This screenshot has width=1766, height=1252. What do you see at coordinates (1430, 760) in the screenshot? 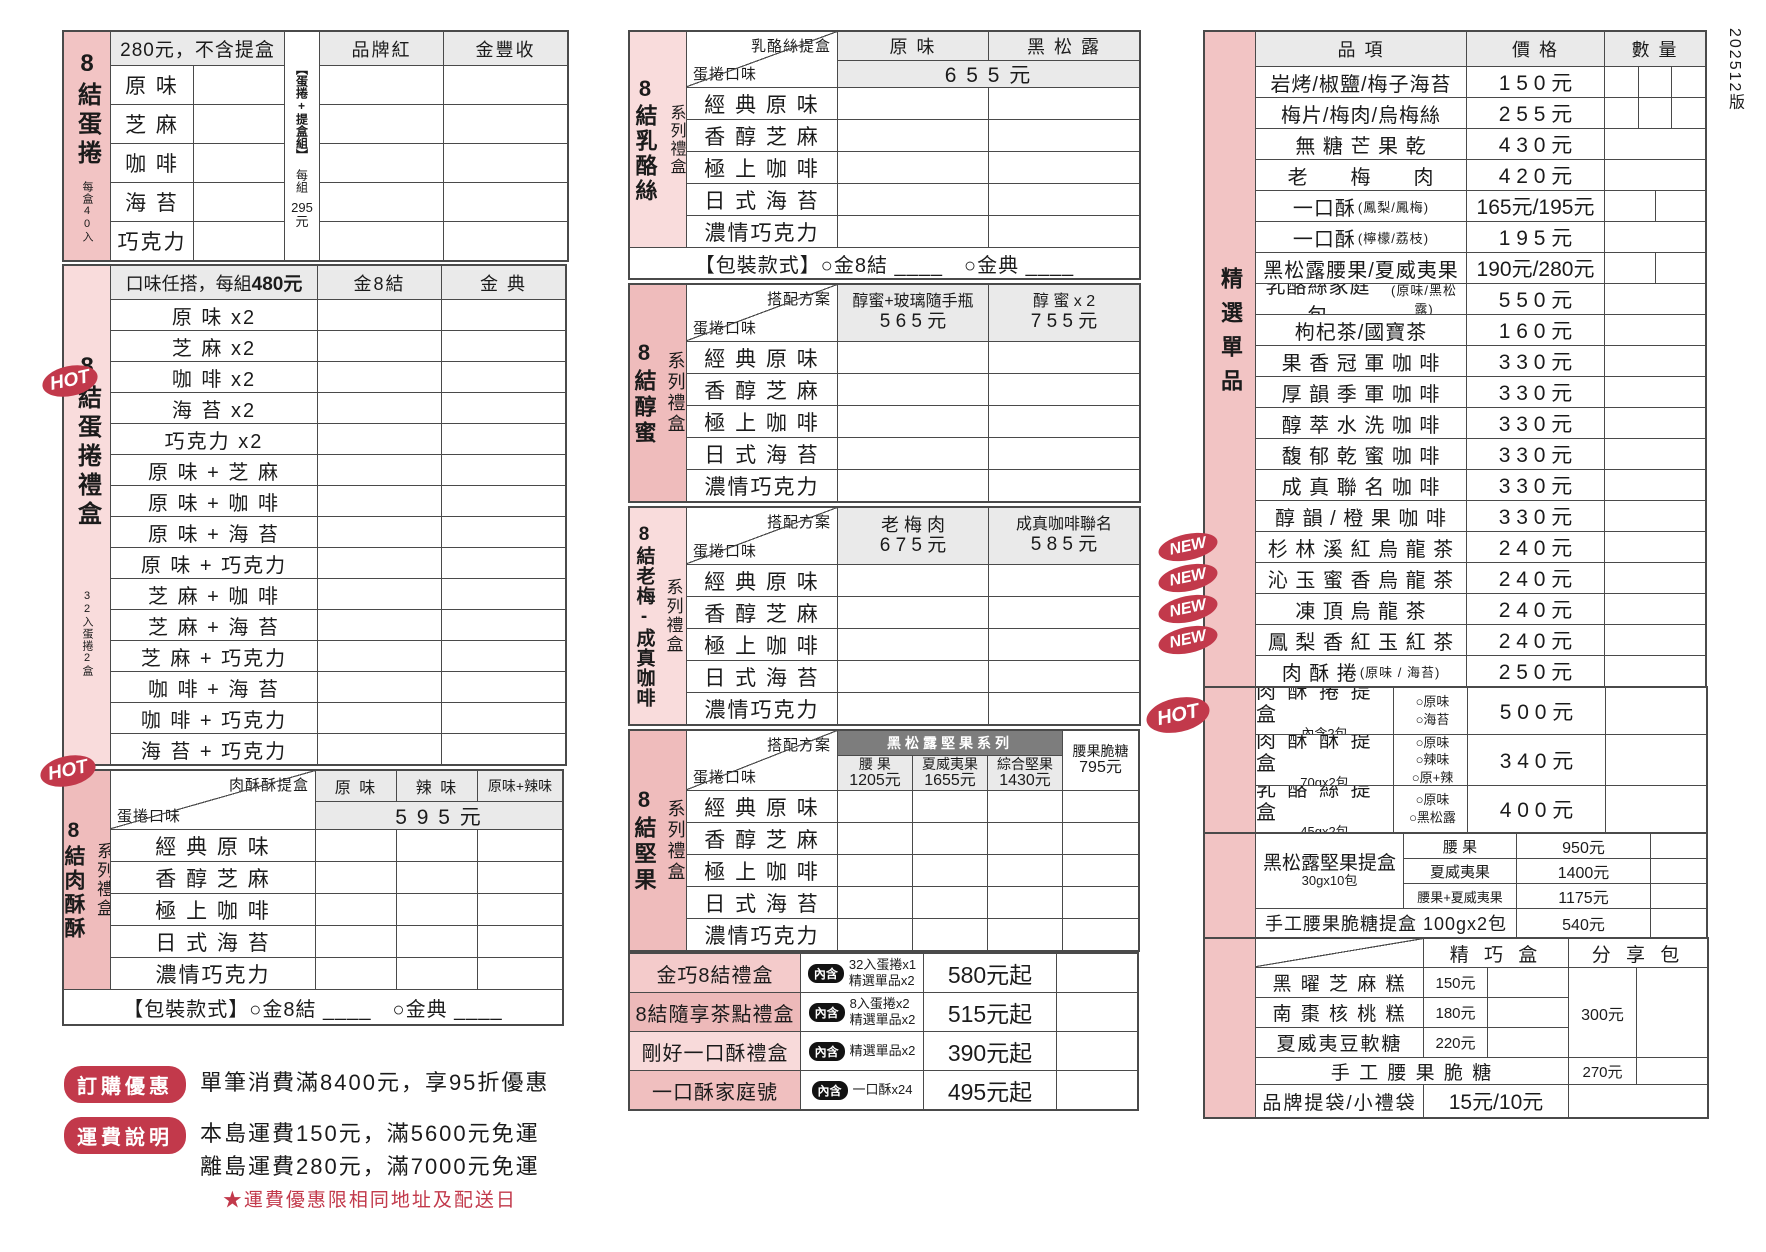
I see `flavor-options: ○原味 ○辣味 ○原+辣` at bounding box center [1430, 760].